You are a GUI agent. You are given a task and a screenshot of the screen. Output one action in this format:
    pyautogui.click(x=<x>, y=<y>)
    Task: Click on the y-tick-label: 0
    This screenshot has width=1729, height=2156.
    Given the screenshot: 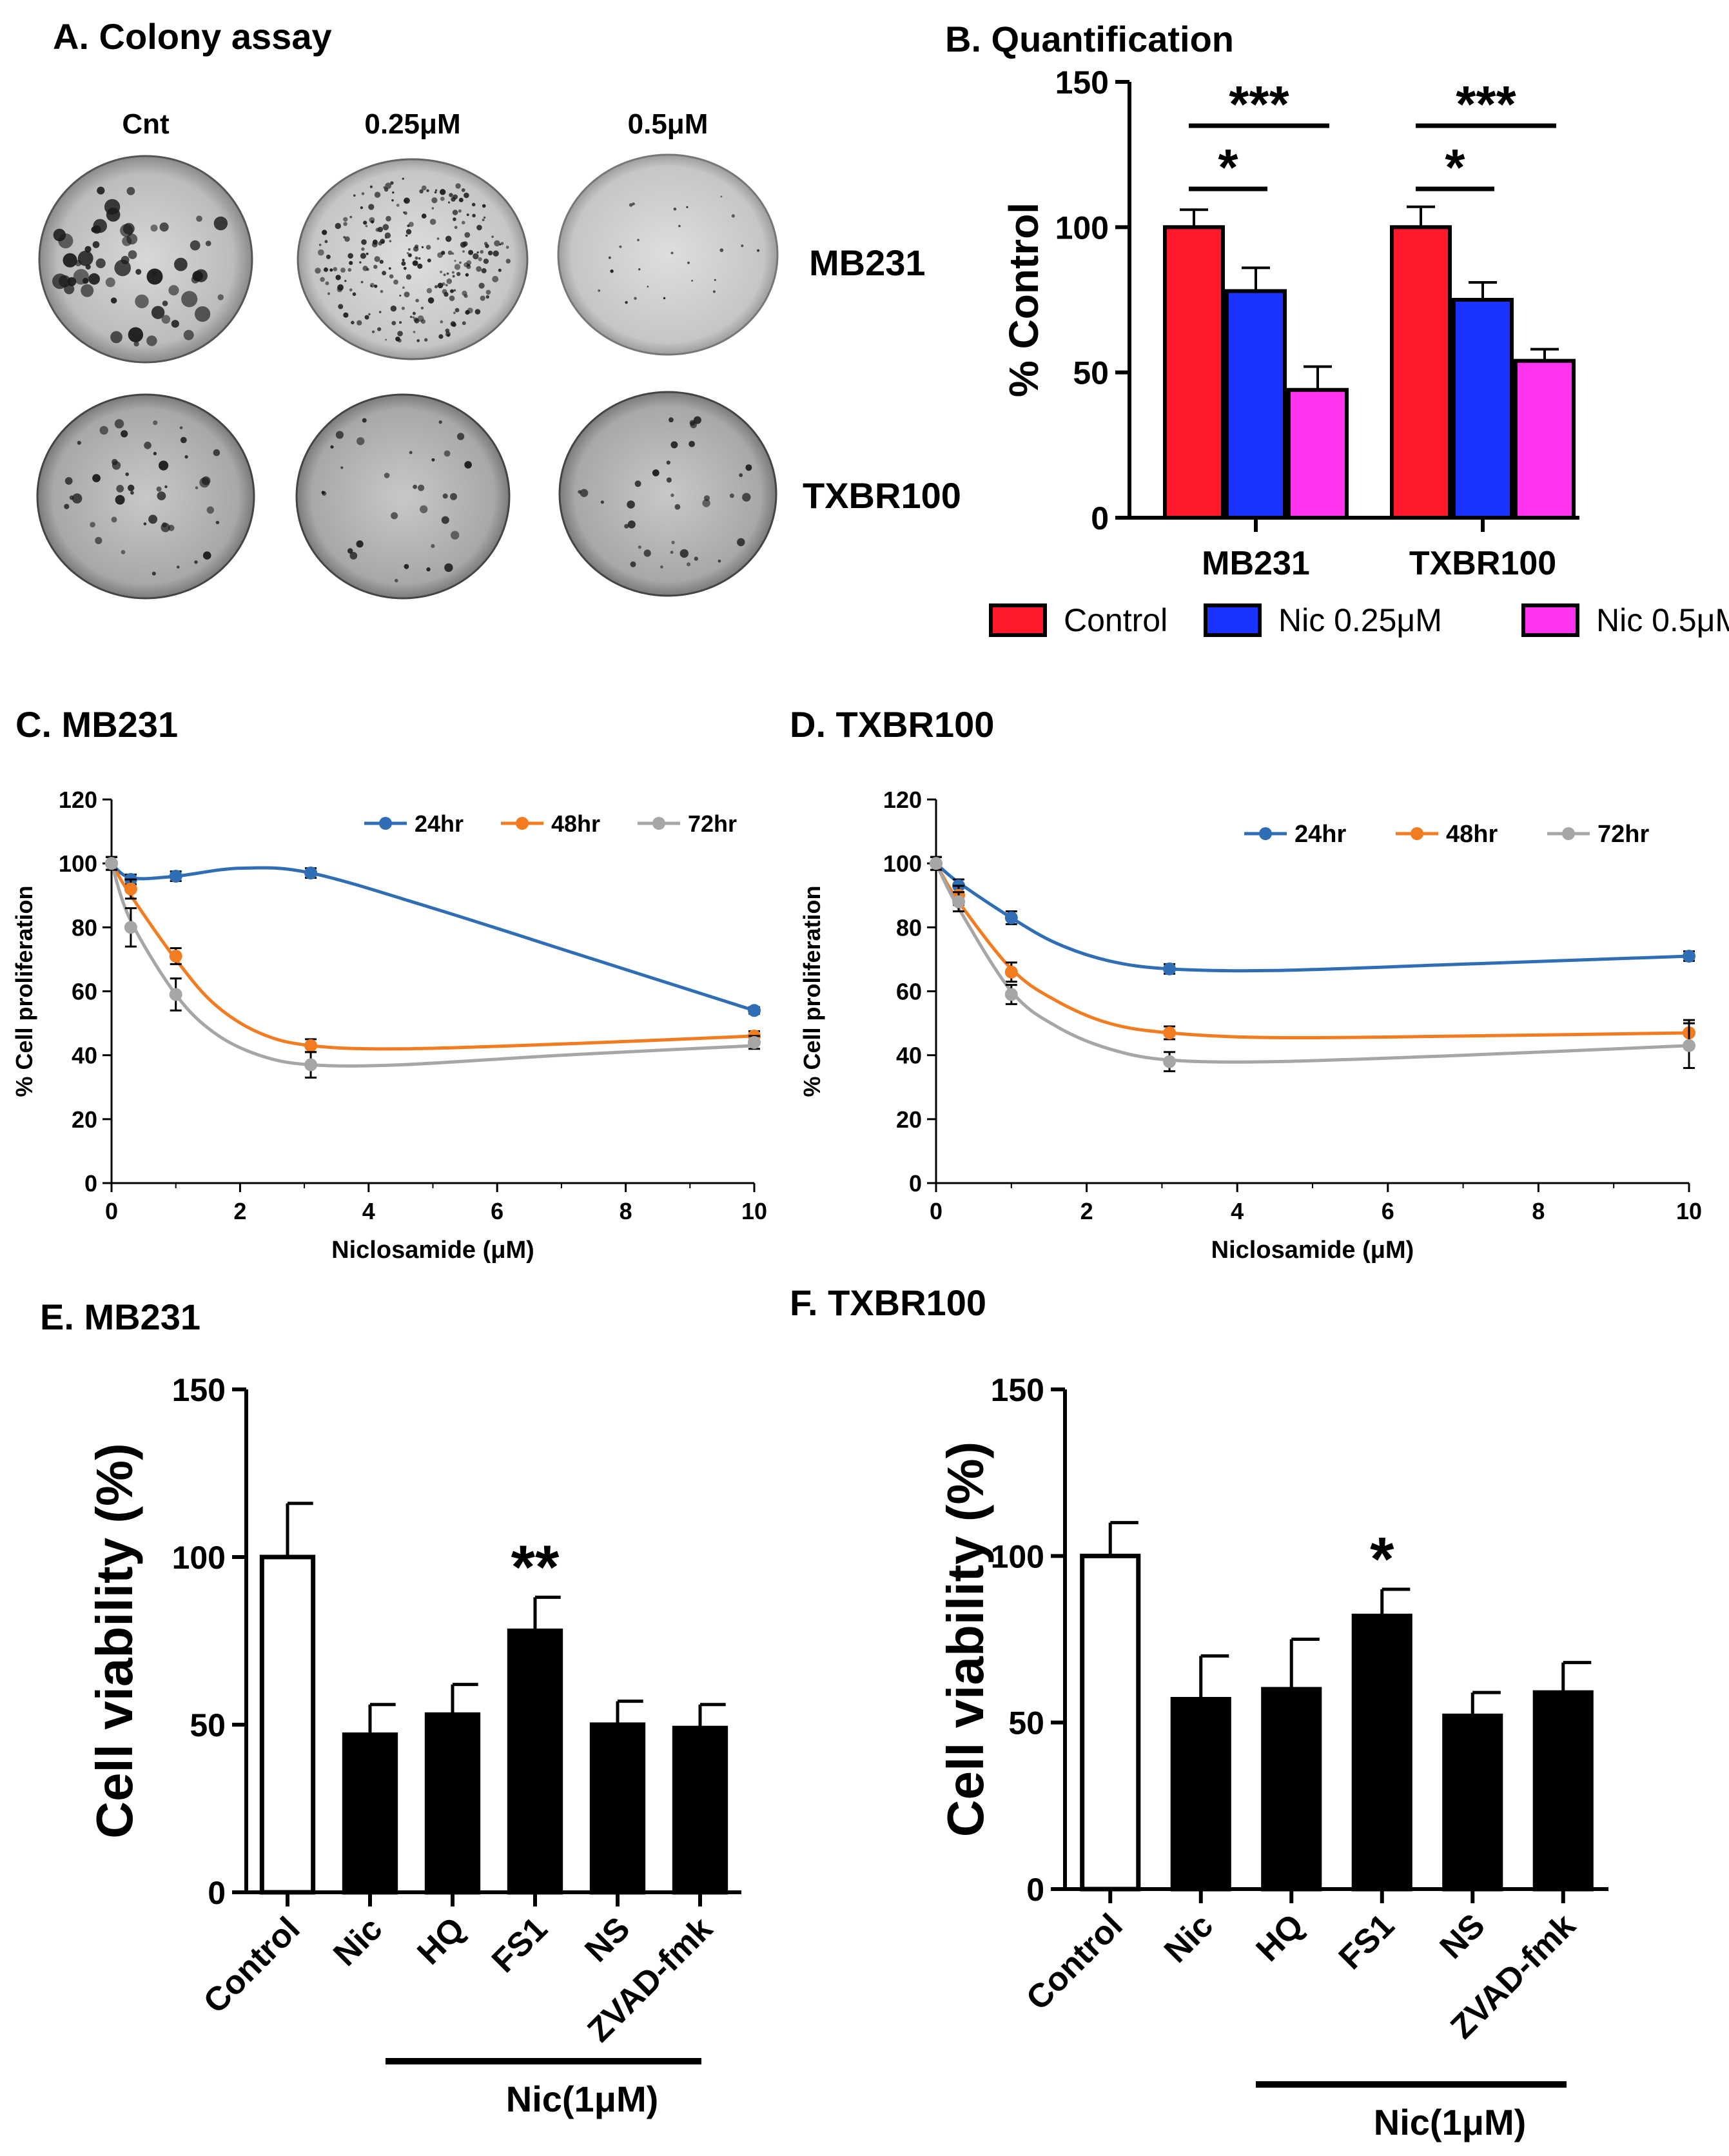 What is the action you would take?
    pyautogui.click(x=90, y=1183)
    